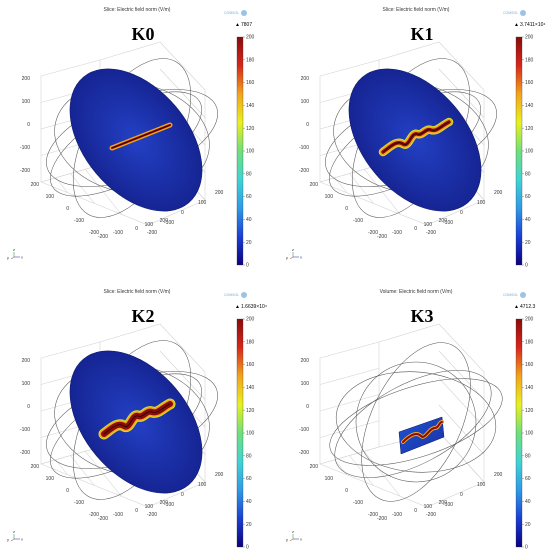  What do you see at coordinates (421, 316) in the screenshot?
I see `panel-label: K3` at bounding box center [421, 316].